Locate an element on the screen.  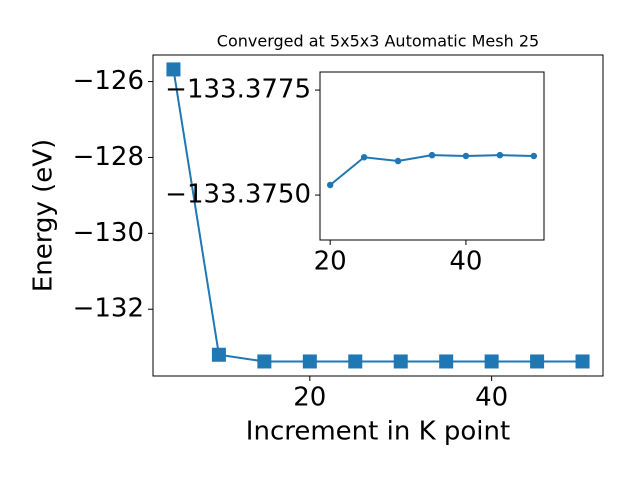
y-tick-label: −126 is located at coordinates (108, 81).